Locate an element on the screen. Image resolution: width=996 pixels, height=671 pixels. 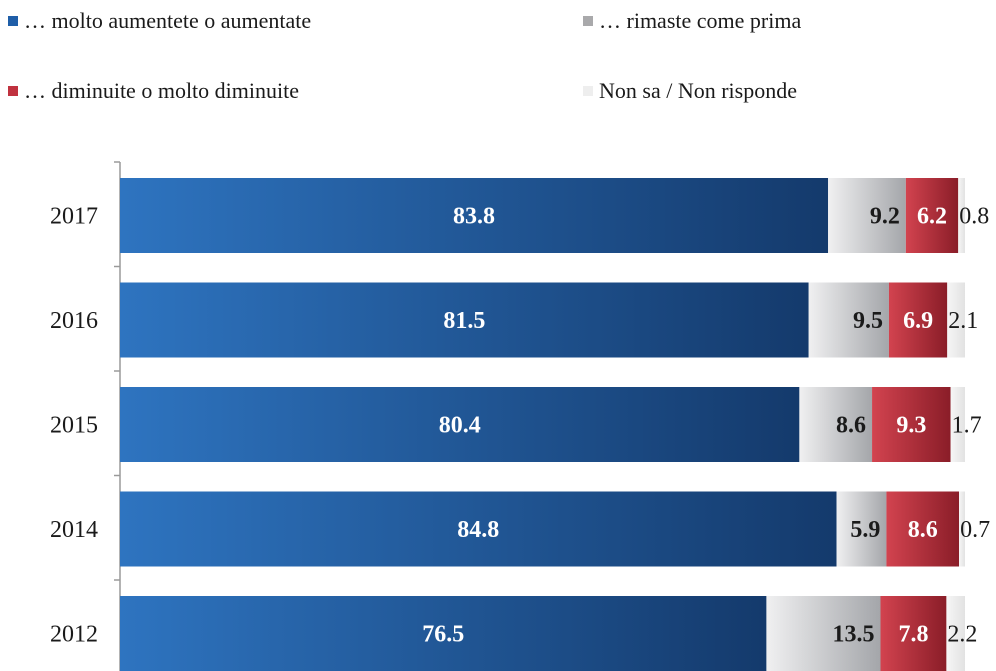
legend-item-diminuite: … diminuite o molto diminuite is located at coordinates (153, 91).